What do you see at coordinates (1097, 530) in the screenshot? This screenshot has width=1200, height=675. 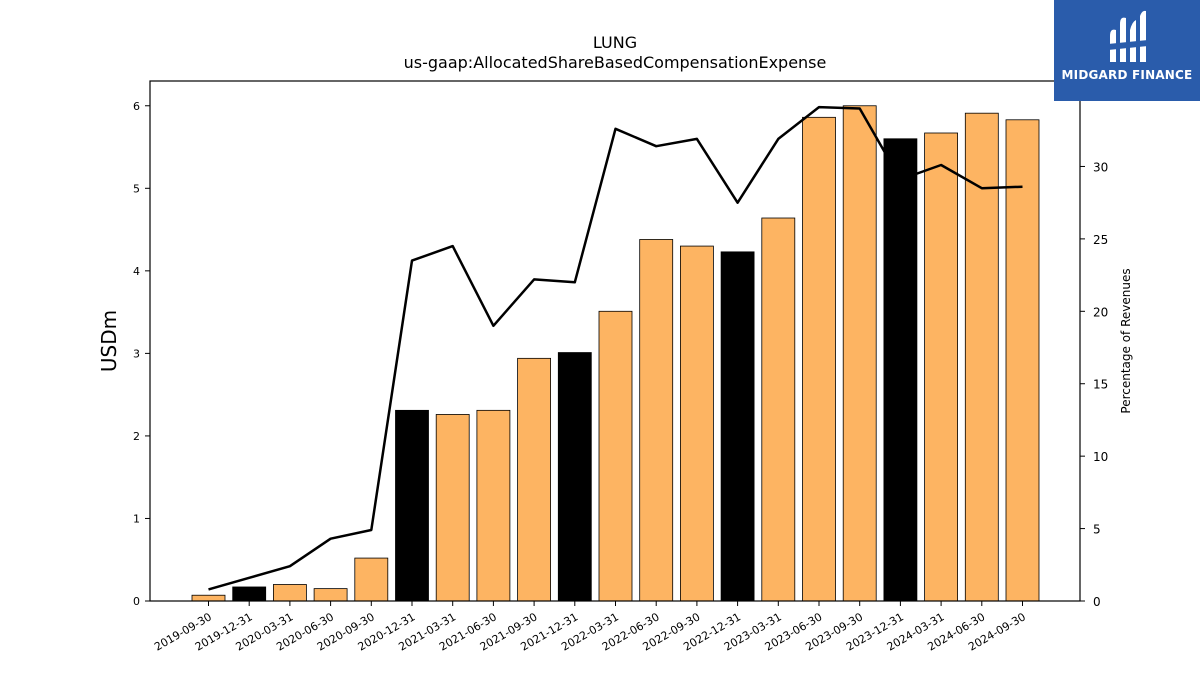 I see `y2-tick-label: 5` at bounding box center [1097, 530].